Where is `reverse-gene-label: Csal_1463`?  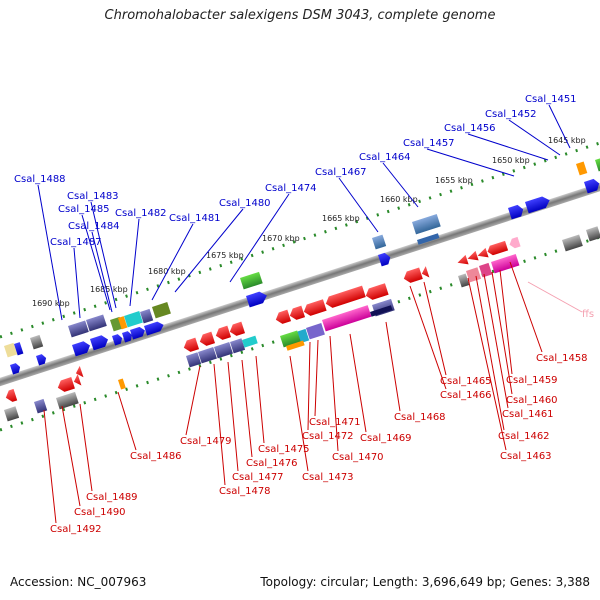 reverse-gene-label: Csal_1463 is located at coordinates (526, 456).